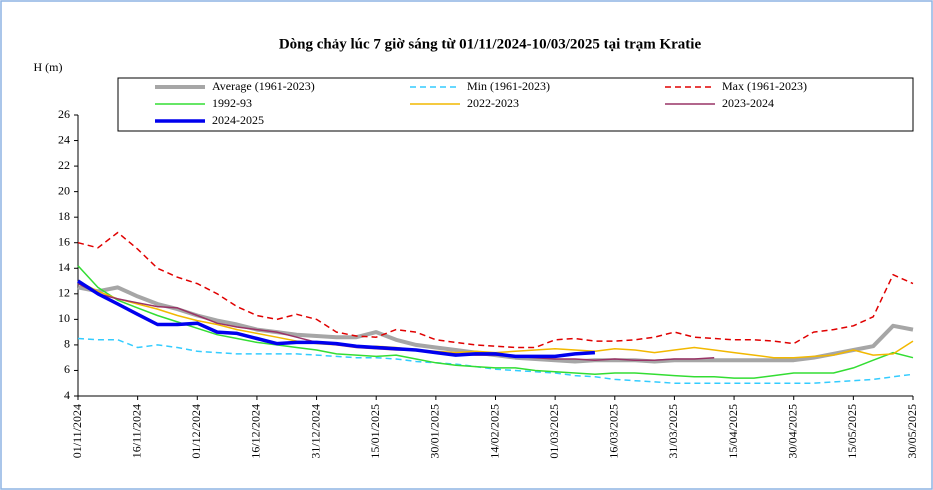 Image resolution: width=933 pixels, height=490 pixels. What do you see at coordinates (748, 103) in the screenshot?
I see `legend-label: 2023-2024` at bounding box center [748, 103].